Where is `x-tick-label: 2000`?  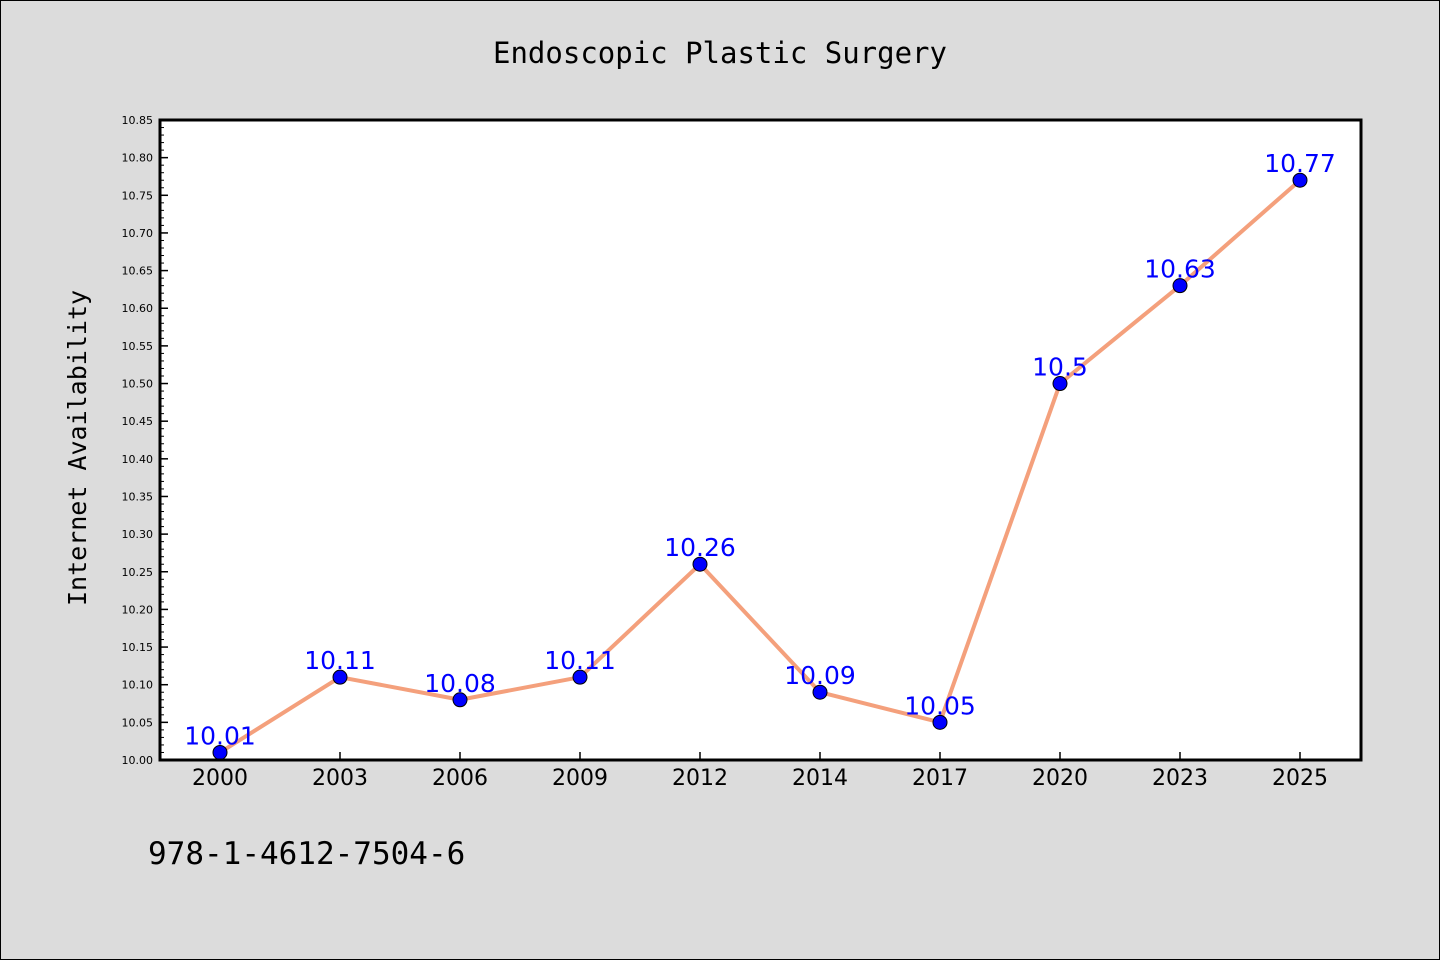 x-tick-label: 2000 is located at coordinates (220, 778).